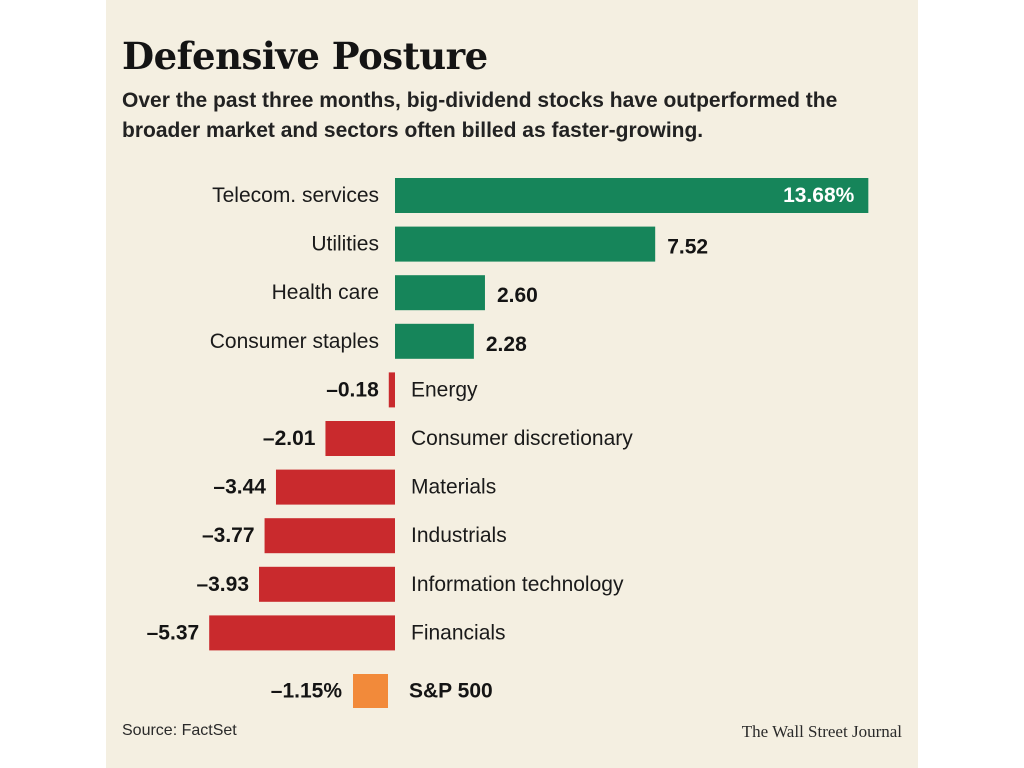  Describe the element at coordinates (222, 584) in the screenshot. I see `value-label: –3.93` at that location.